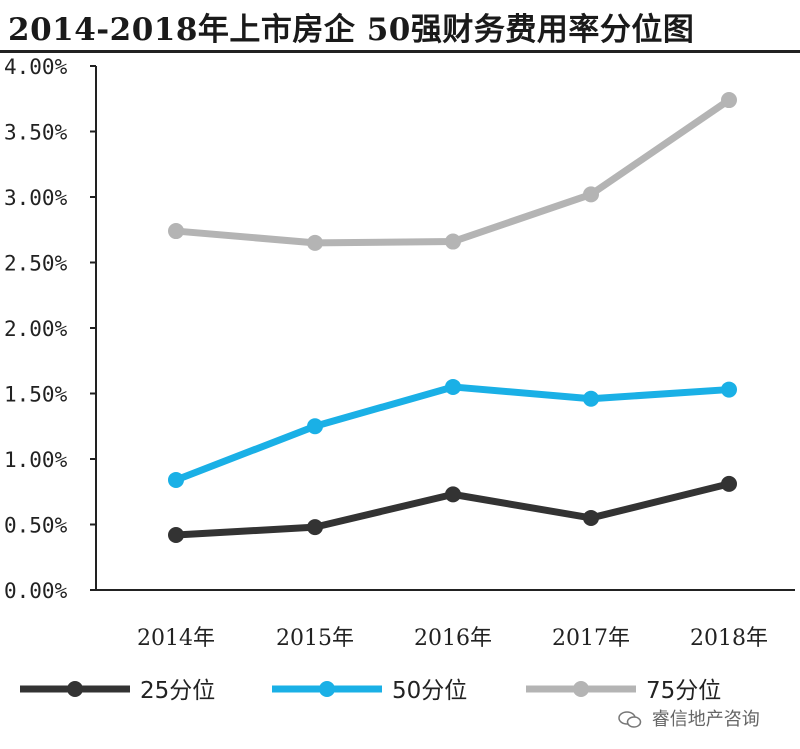 This screenshot has height=749, width=800. Describe the element at coordinates (36, 264) in the screenshot. I see `y-tick-label: 2.50%` at that location.